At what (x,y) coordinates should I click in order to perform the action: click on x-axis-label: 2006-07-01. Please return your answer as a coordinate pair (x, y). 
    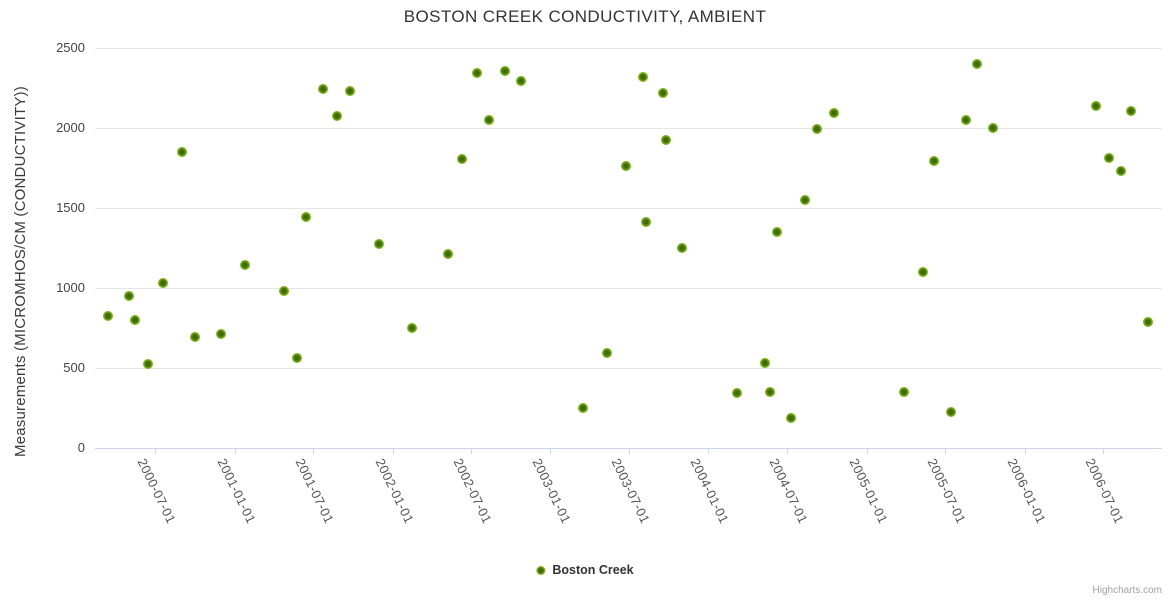
    Looking at the image, I should click on (1104, 490).